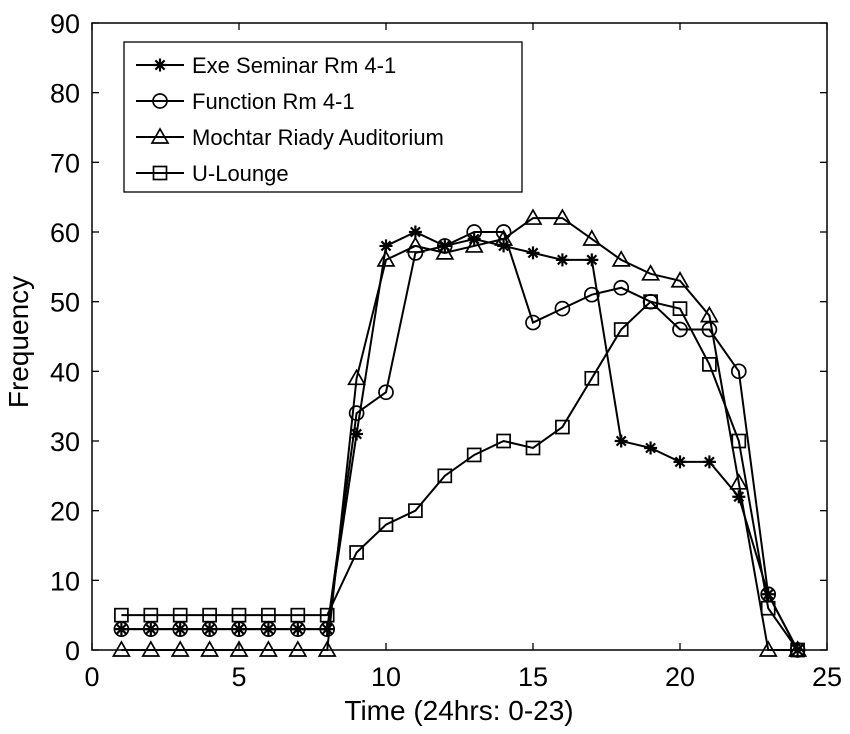 This screenshot has height=734, width=850. Describe the element at coordinates (72, 651) in the screenshot. I see `y-tick-label: 0` at that location.